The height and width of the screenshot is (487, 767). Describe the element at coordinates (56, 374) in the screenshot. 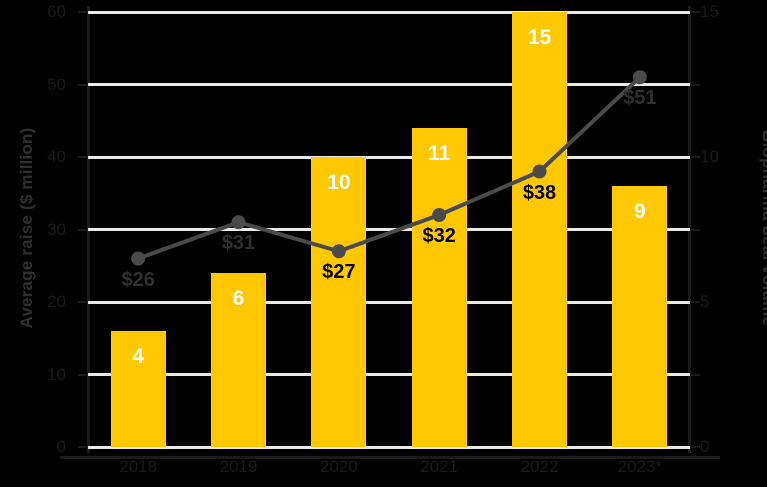

I see `y-tick-label-left: 10` at that location.